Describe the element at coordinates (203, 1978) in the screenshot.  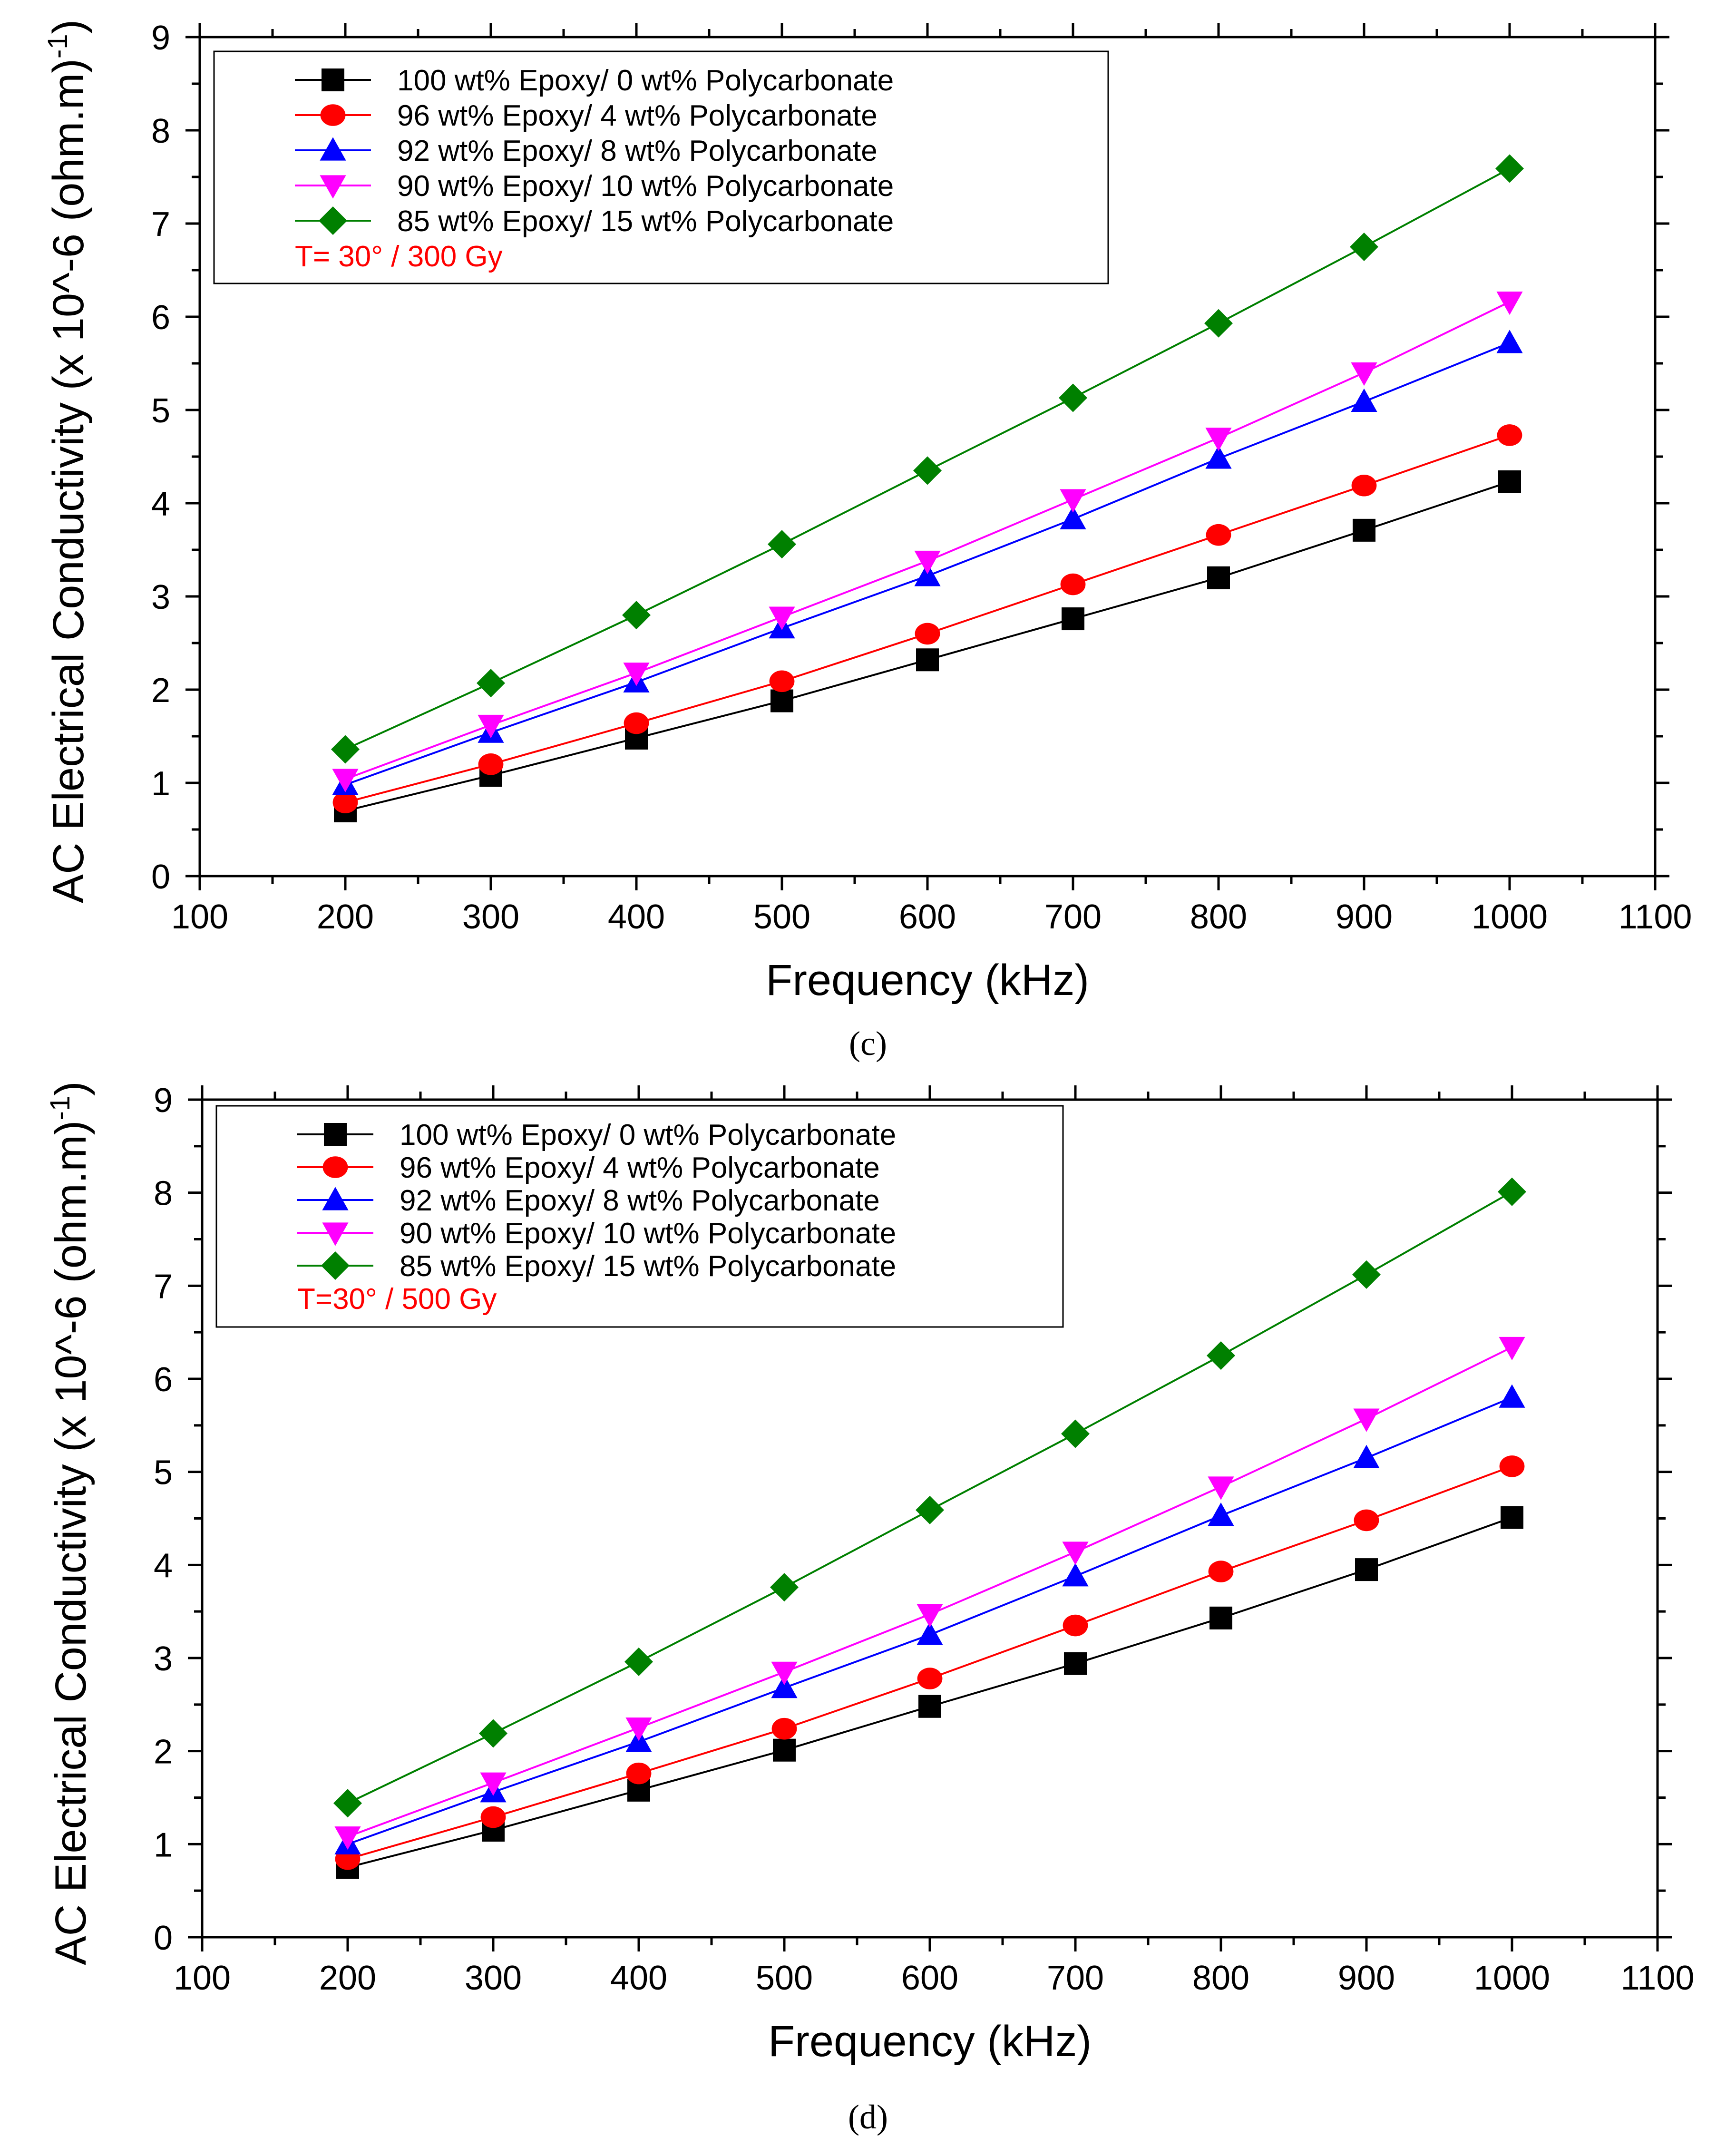
I see `x-tick-label: 100` at that location.